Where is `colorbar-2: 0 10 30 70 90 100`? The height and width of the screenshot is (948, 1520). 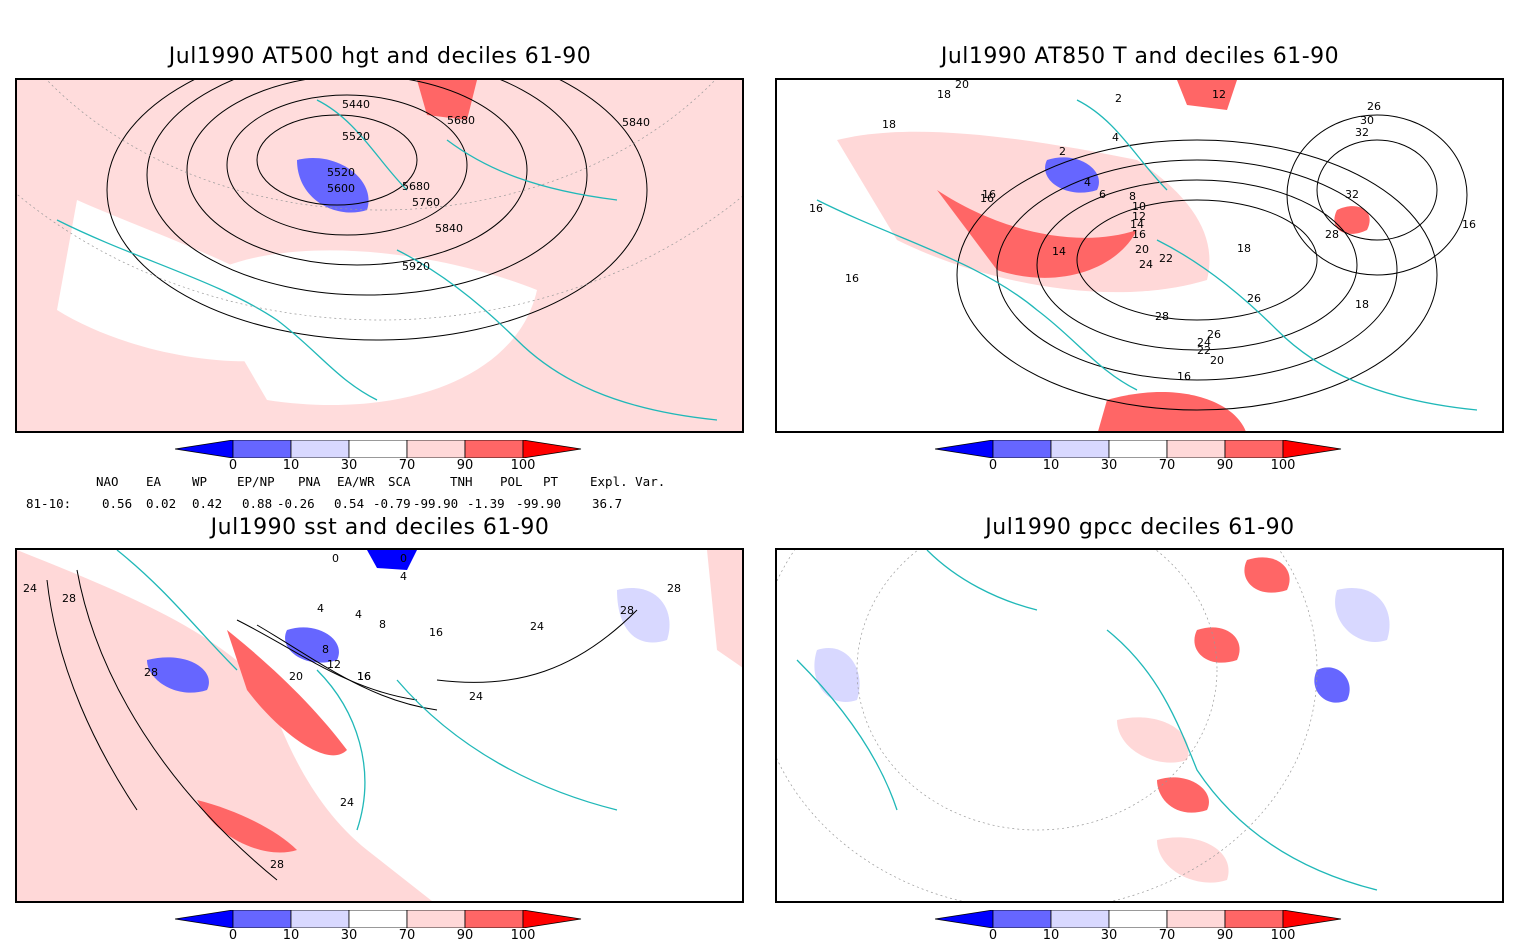
colorbar-2: 0 10 30 70 90 100 is located at coordinates (1144, 458).